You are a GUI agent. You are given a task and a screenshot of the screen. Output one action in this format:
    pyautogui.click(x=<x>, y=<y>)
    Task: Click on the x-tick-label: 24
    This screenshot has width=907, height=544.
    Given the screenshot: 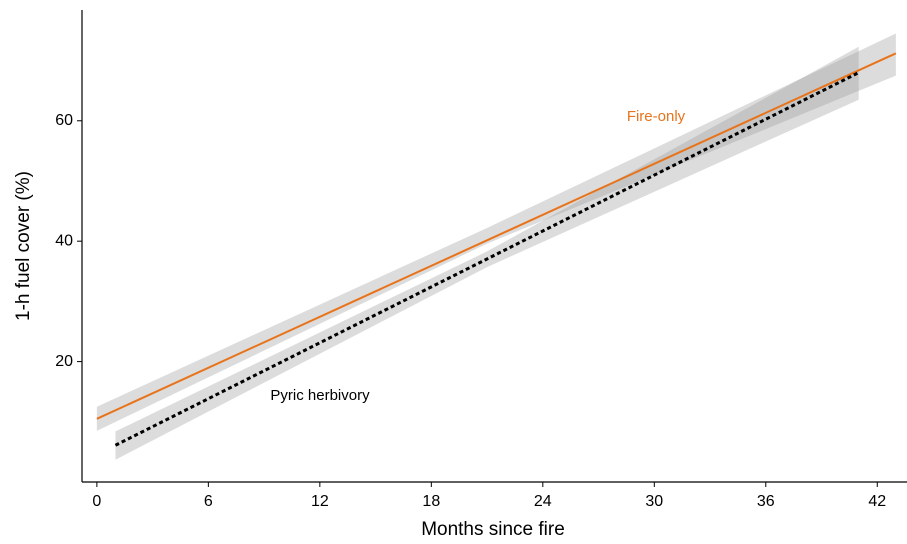 What is the action you would take?
    pyautogui.click(x=543, y=501)
    